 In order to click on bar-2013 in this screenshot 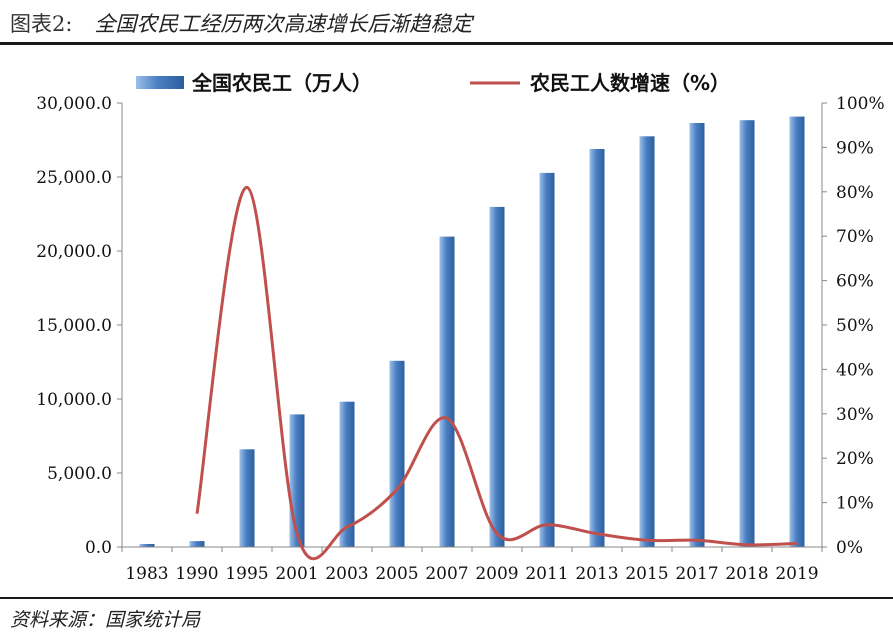, I will do `click(597, 348)`.